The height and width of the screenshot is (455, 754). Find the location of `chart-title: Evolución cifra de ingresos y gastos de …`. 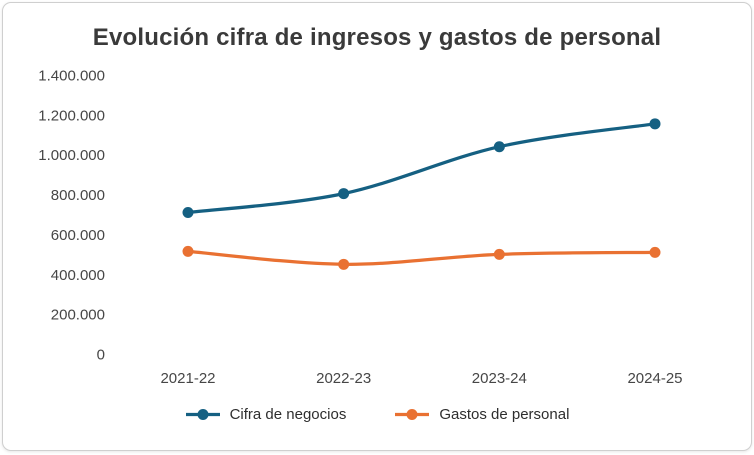

chart-title: Evolución cifra de ingresos y gastos de … is located at coordinates (377, 37).